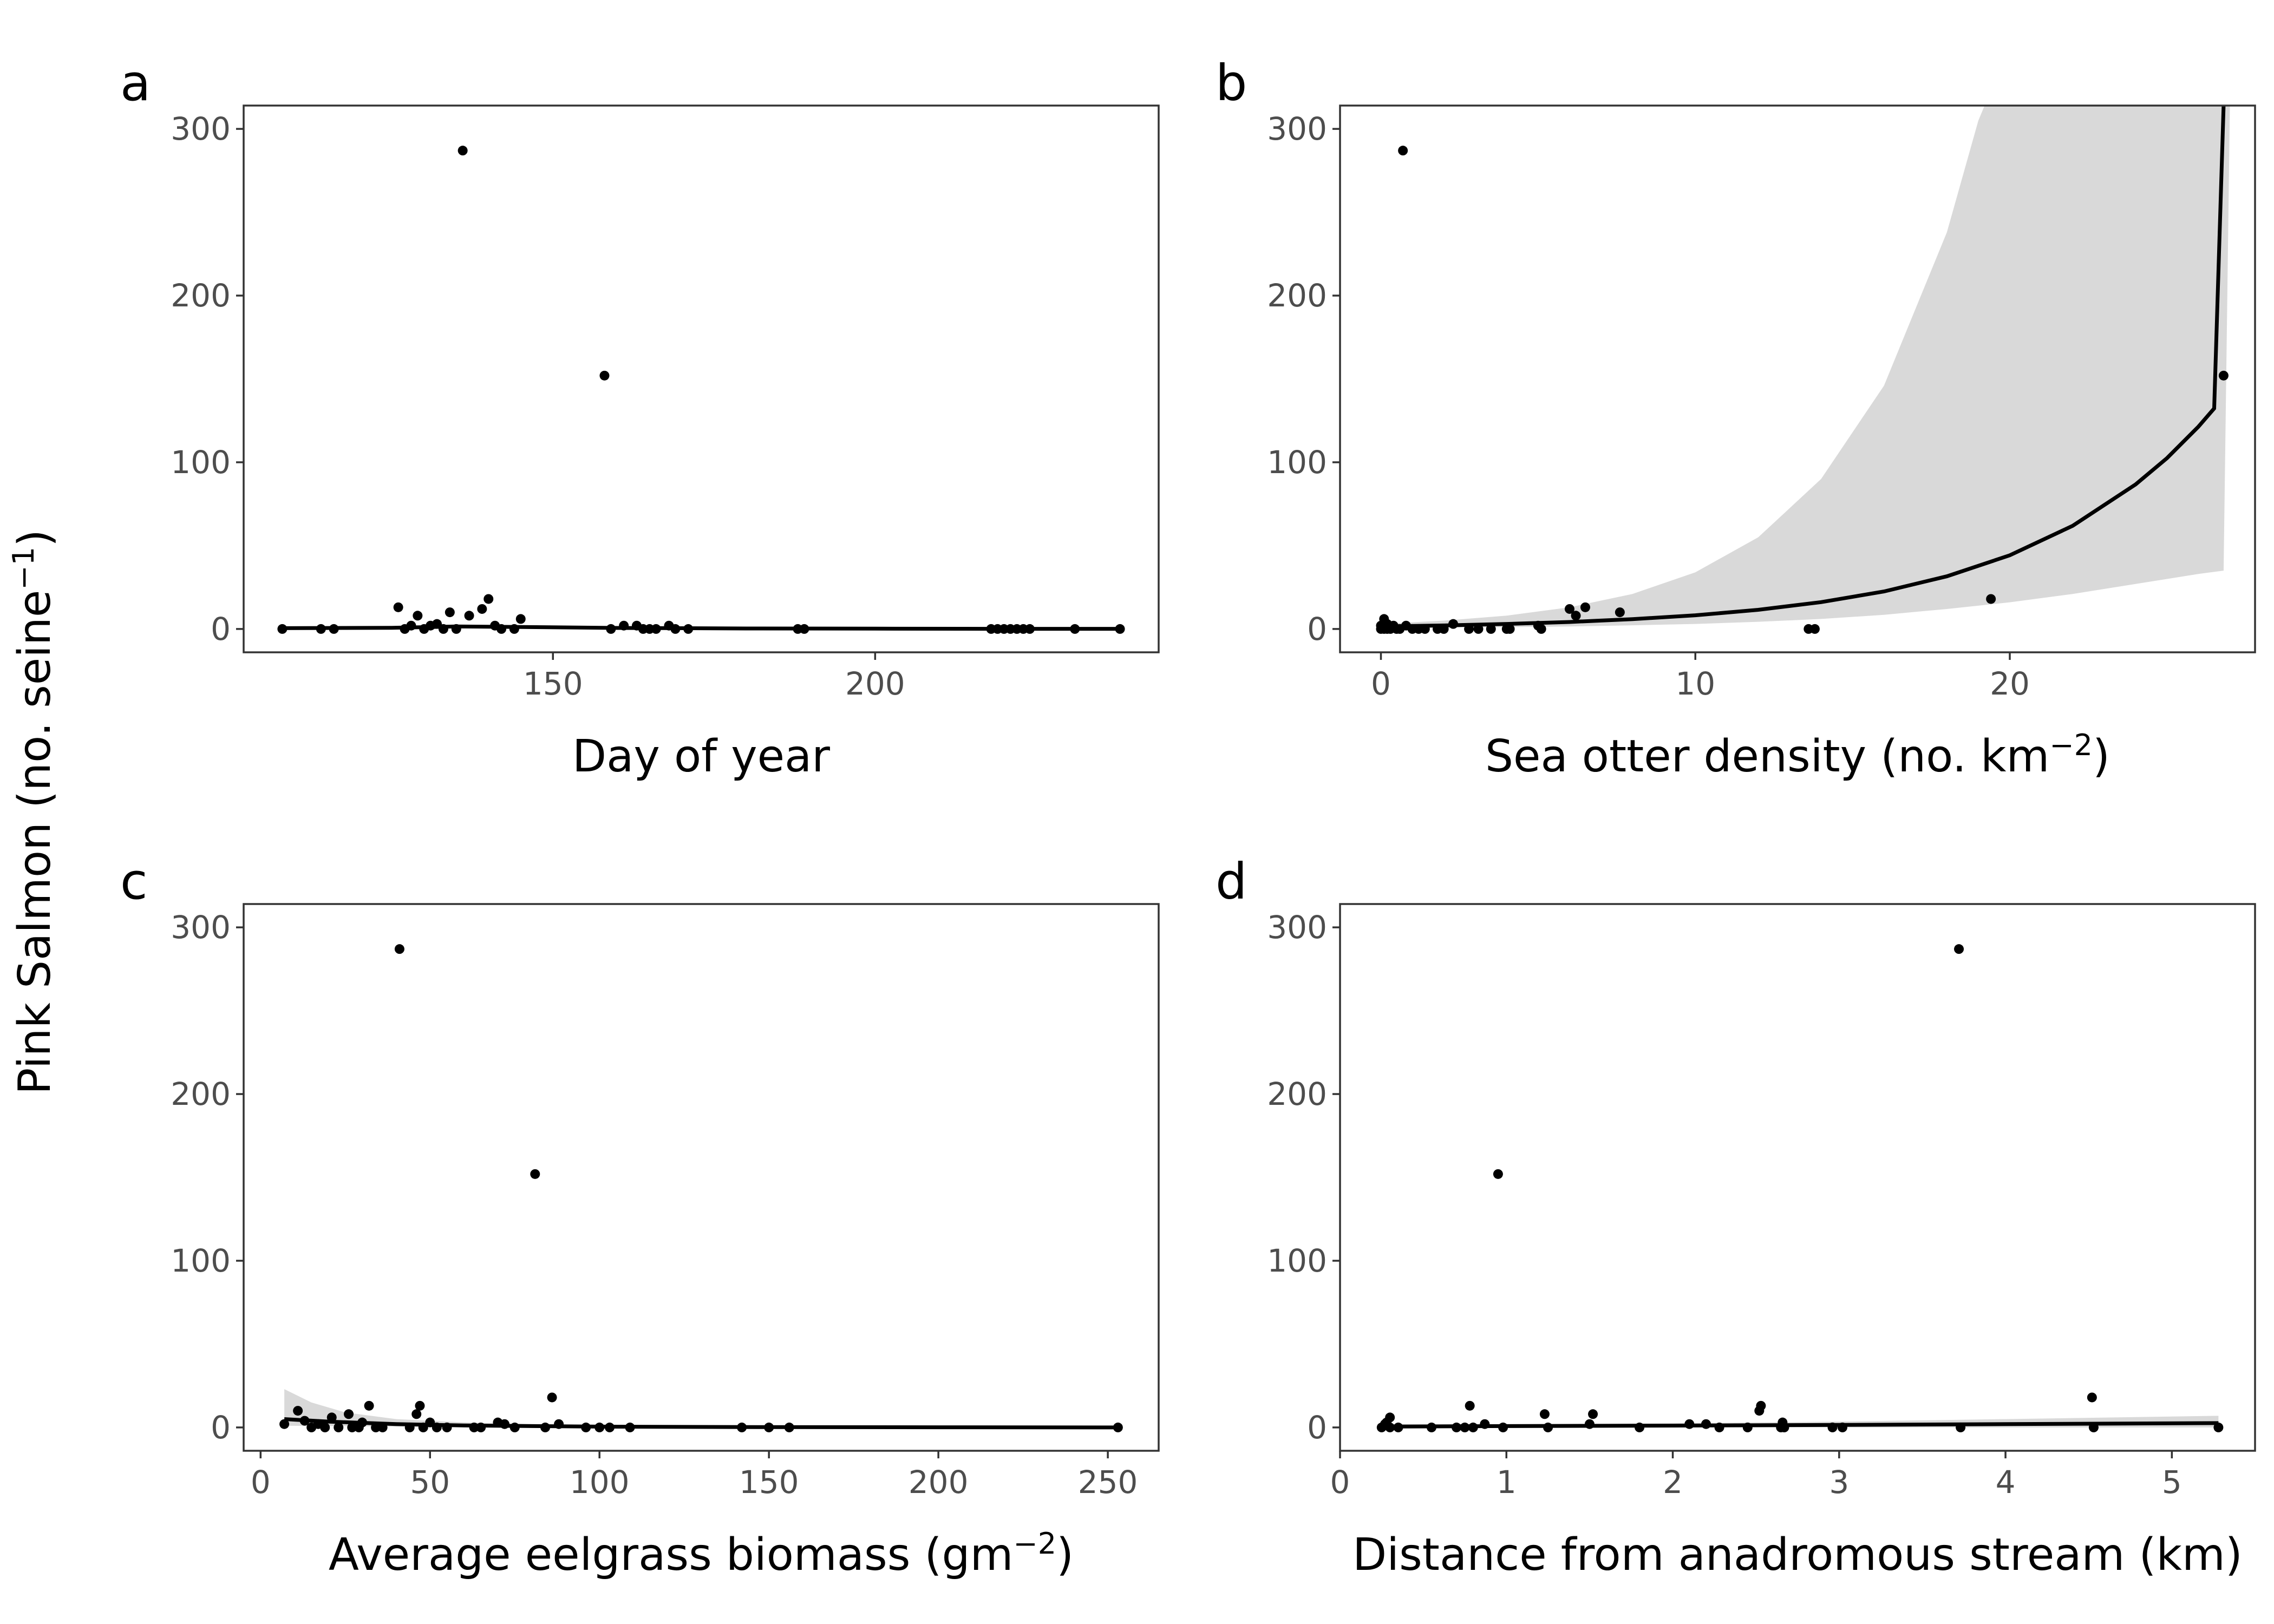  I want to click on x-tick-label-c-50: 50, so click(430, 1482).